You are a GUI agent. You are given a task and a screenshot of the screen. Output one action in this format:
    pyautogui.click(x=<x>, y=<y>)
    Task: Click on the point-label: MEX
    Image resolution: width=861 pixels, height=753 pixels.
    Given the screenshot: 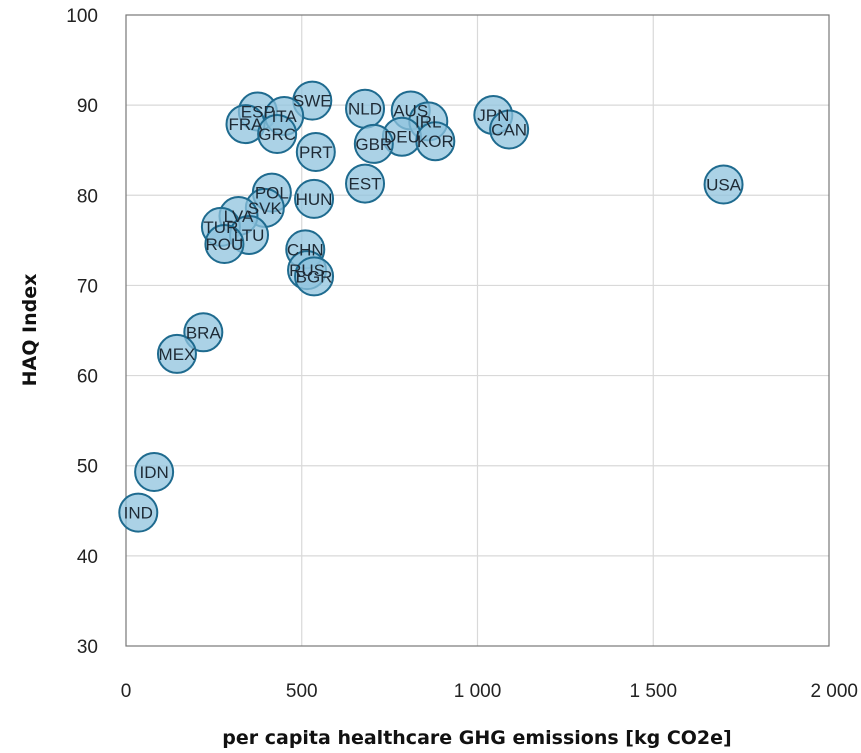 What is the action you would take?
    pyautogui.click(x=177, y=354)
    